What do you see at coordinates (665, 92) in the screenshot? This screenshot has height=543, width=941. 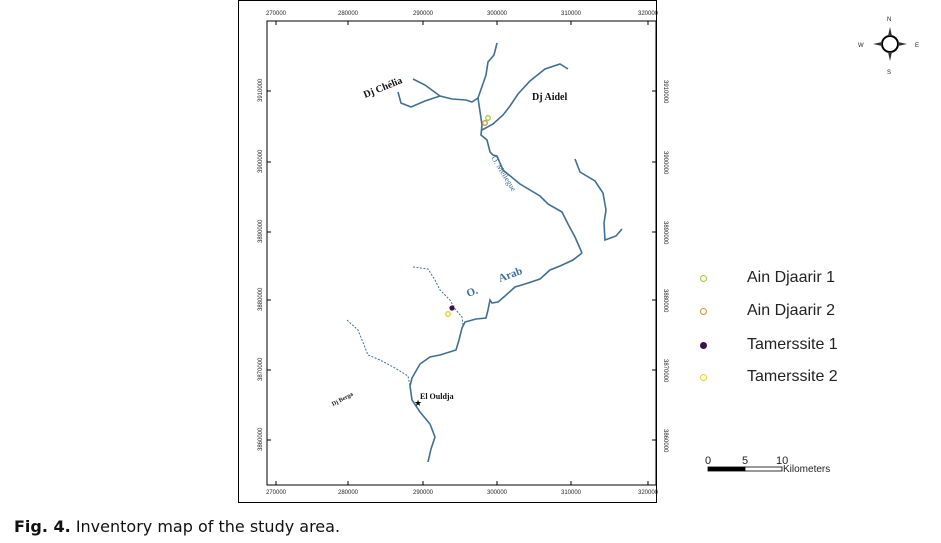 I see `y-tick-label-right: 3910000` at bounding box center [665, 92].